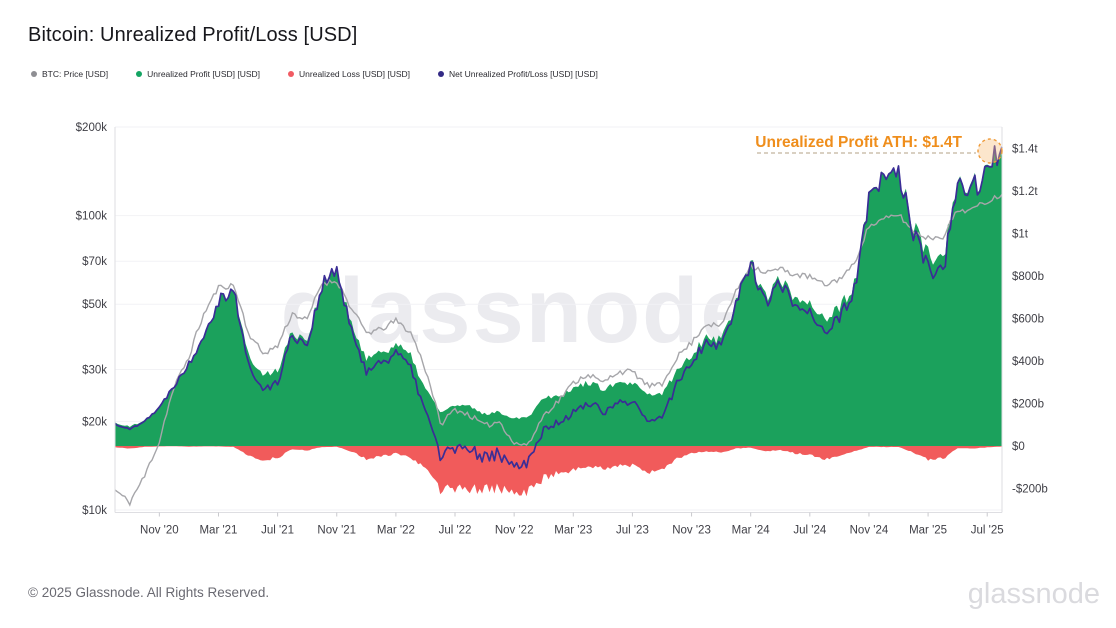 The width and height of the screenshot is (1116, 628). Describe the element at coordinates (1025, 192) in the screenshot. I see `right-axis-label: $1.2t` at that location.